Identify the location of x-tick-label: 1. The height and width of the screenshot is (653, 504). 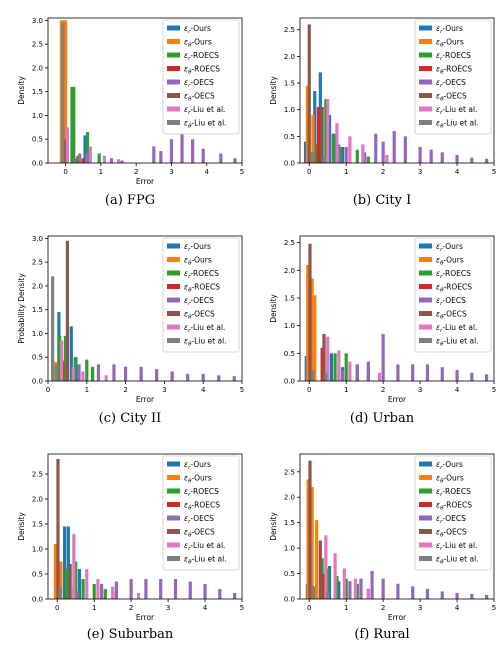
(346, 608).